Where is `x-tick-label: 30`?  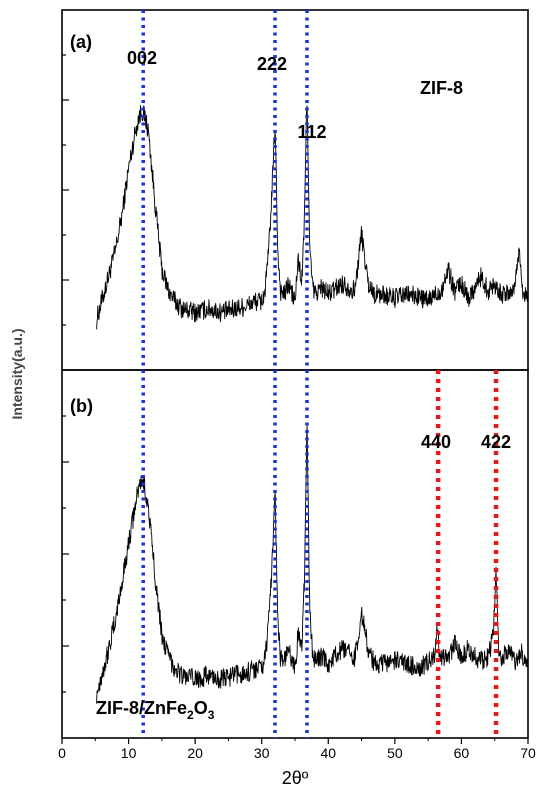
x-tick-label: 30 is located at coordinates (262, 753).